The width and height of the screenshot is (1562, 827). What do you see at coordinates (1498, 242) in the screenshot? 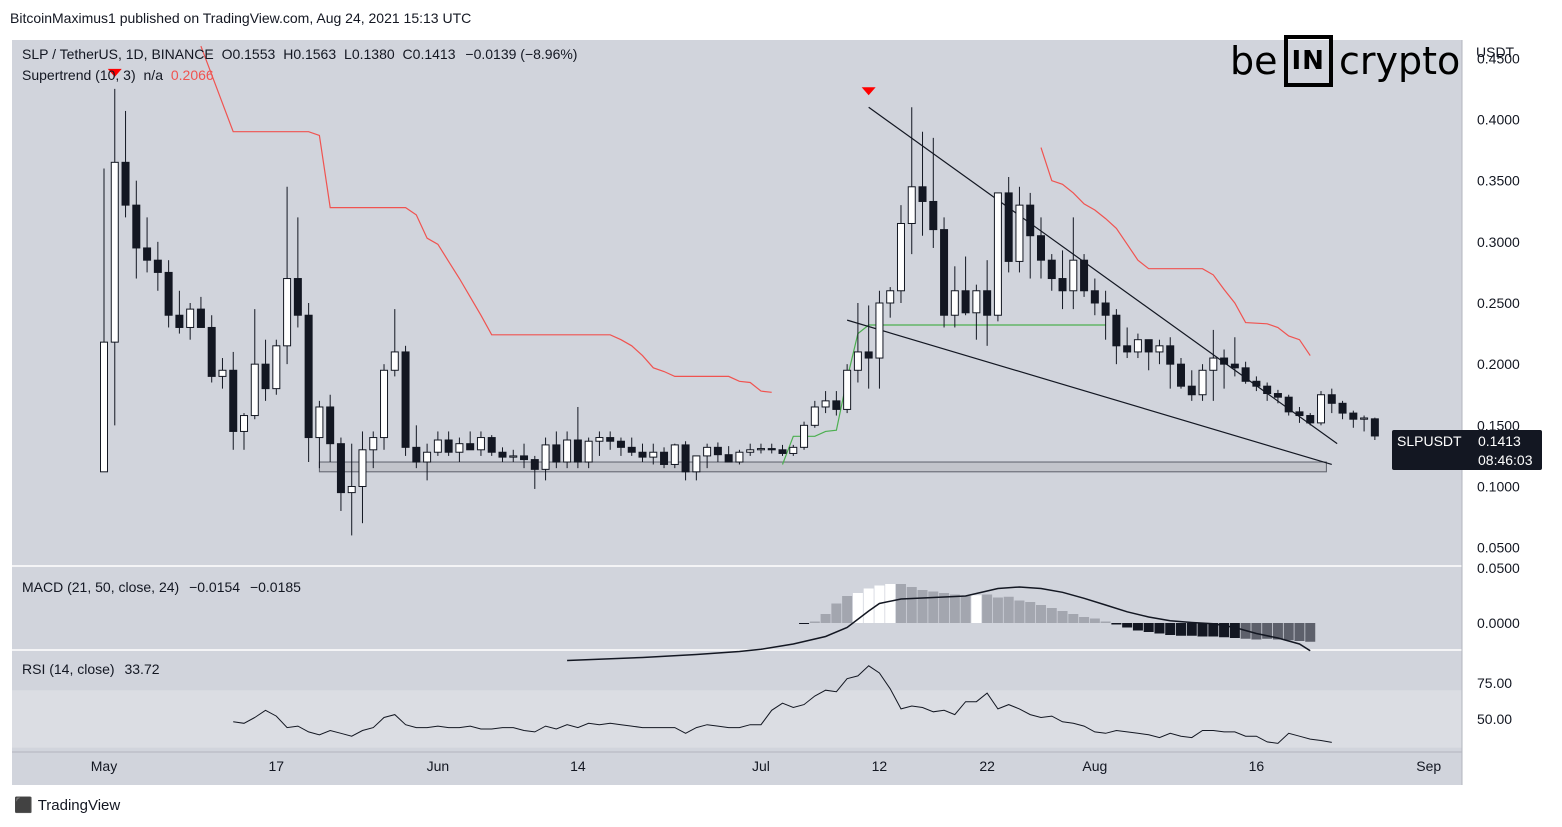
I see `price-tick-label: 0.3000` at bounding box center [1498, 242].